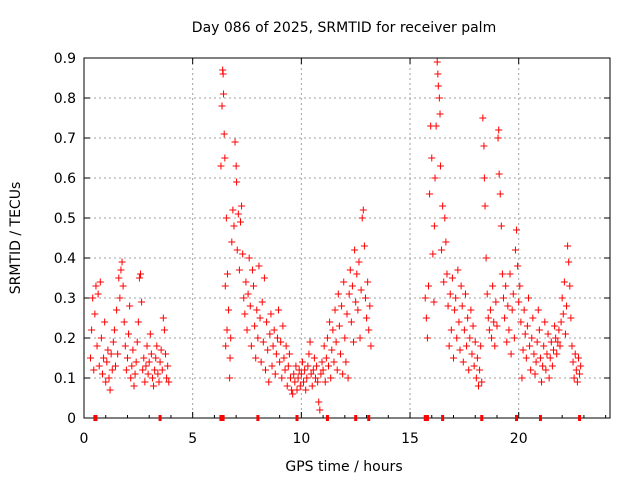  Describe the element at coordinates (65, 379) in the screenshot. I see `y-tick-label: 0.1` at that location.